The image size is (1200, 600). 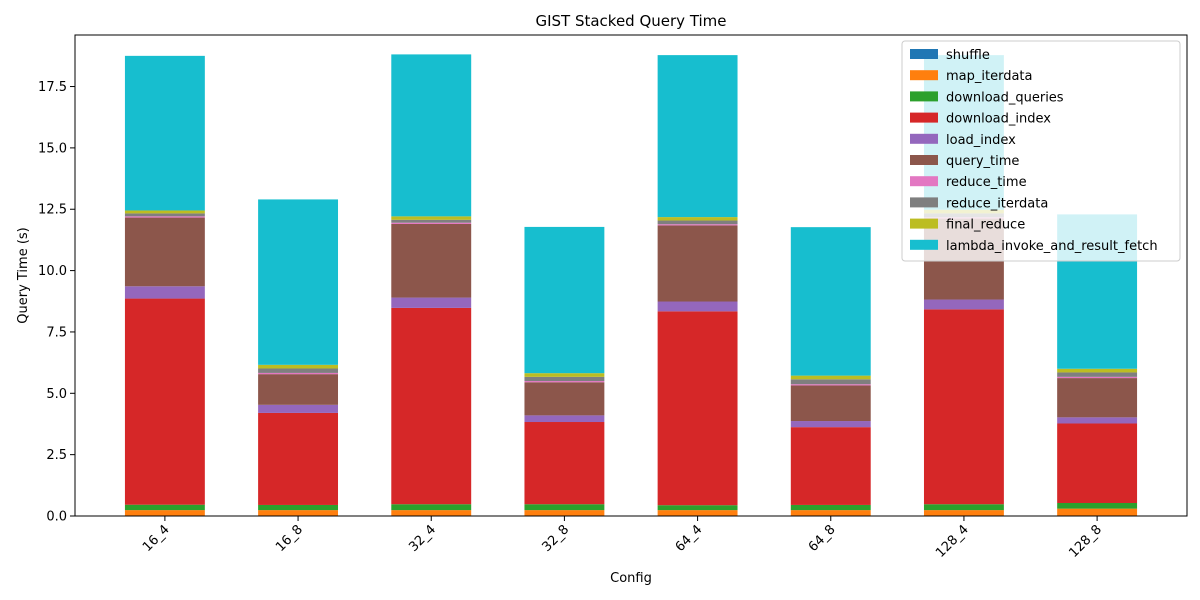 What do you see at coordinates (924, 54) in the screenshot?
I see `legend-swatch-shuffle` at bounding box center [924, 54].